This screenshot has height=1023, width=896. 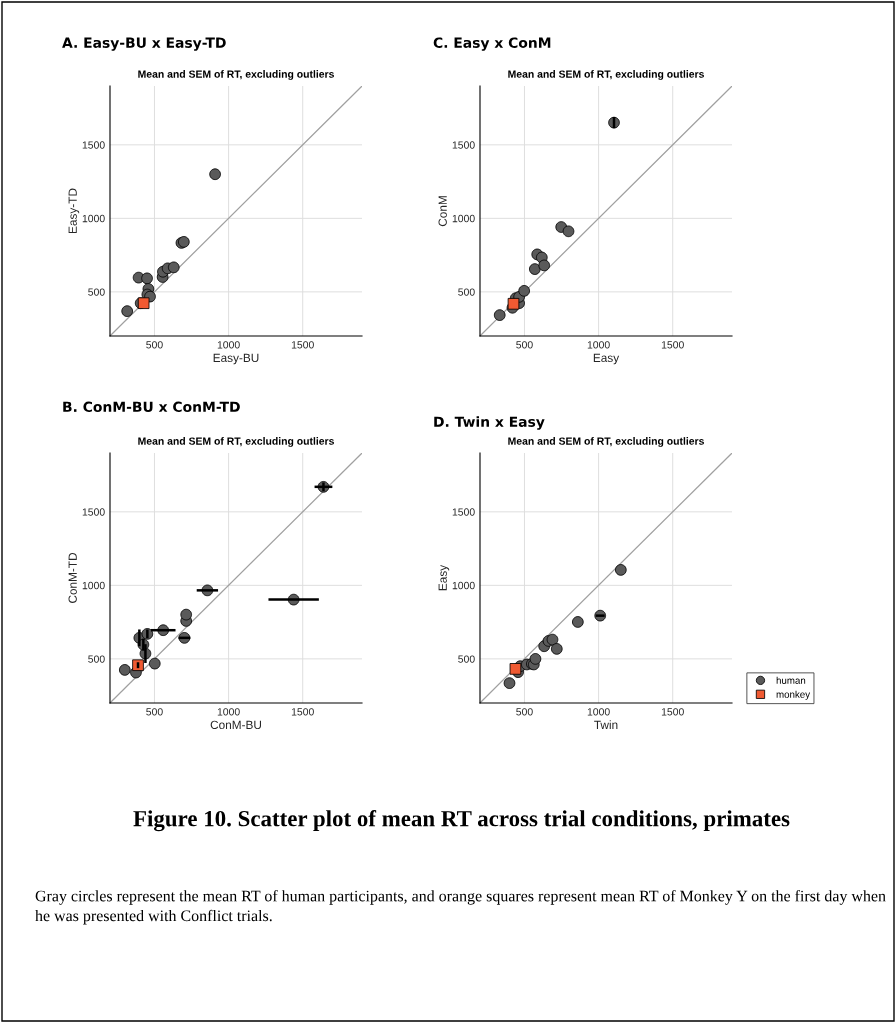 What do you see at coordinates (444, 577) in the screenshot?
I see `y-axis-title: Easy` at bounding box center [444, 577].